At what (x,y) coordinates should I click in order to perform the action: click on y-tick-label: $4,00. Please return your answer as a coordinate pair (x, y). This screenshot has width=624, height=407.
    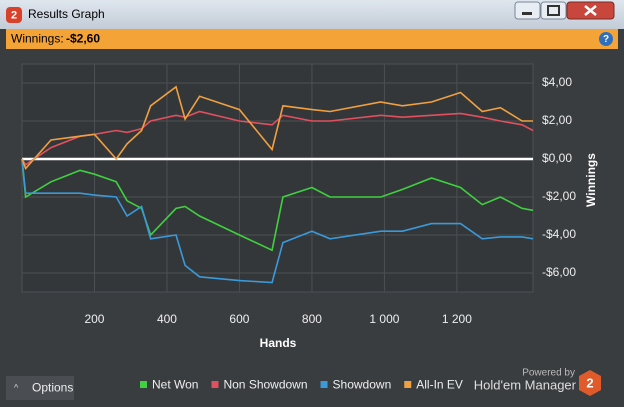
    Looking at the image, I should click on (557, 82).